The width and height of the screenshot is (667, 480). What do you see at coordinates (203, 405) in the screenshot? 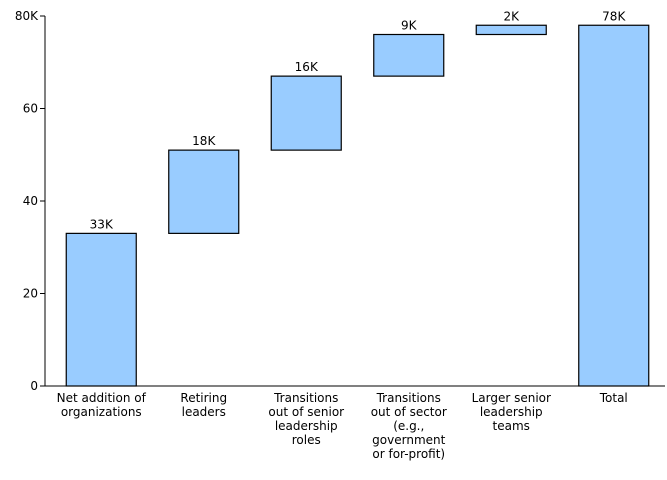
I see `x-tick-label: Retiring leaders` at bounding box center [203, 405].